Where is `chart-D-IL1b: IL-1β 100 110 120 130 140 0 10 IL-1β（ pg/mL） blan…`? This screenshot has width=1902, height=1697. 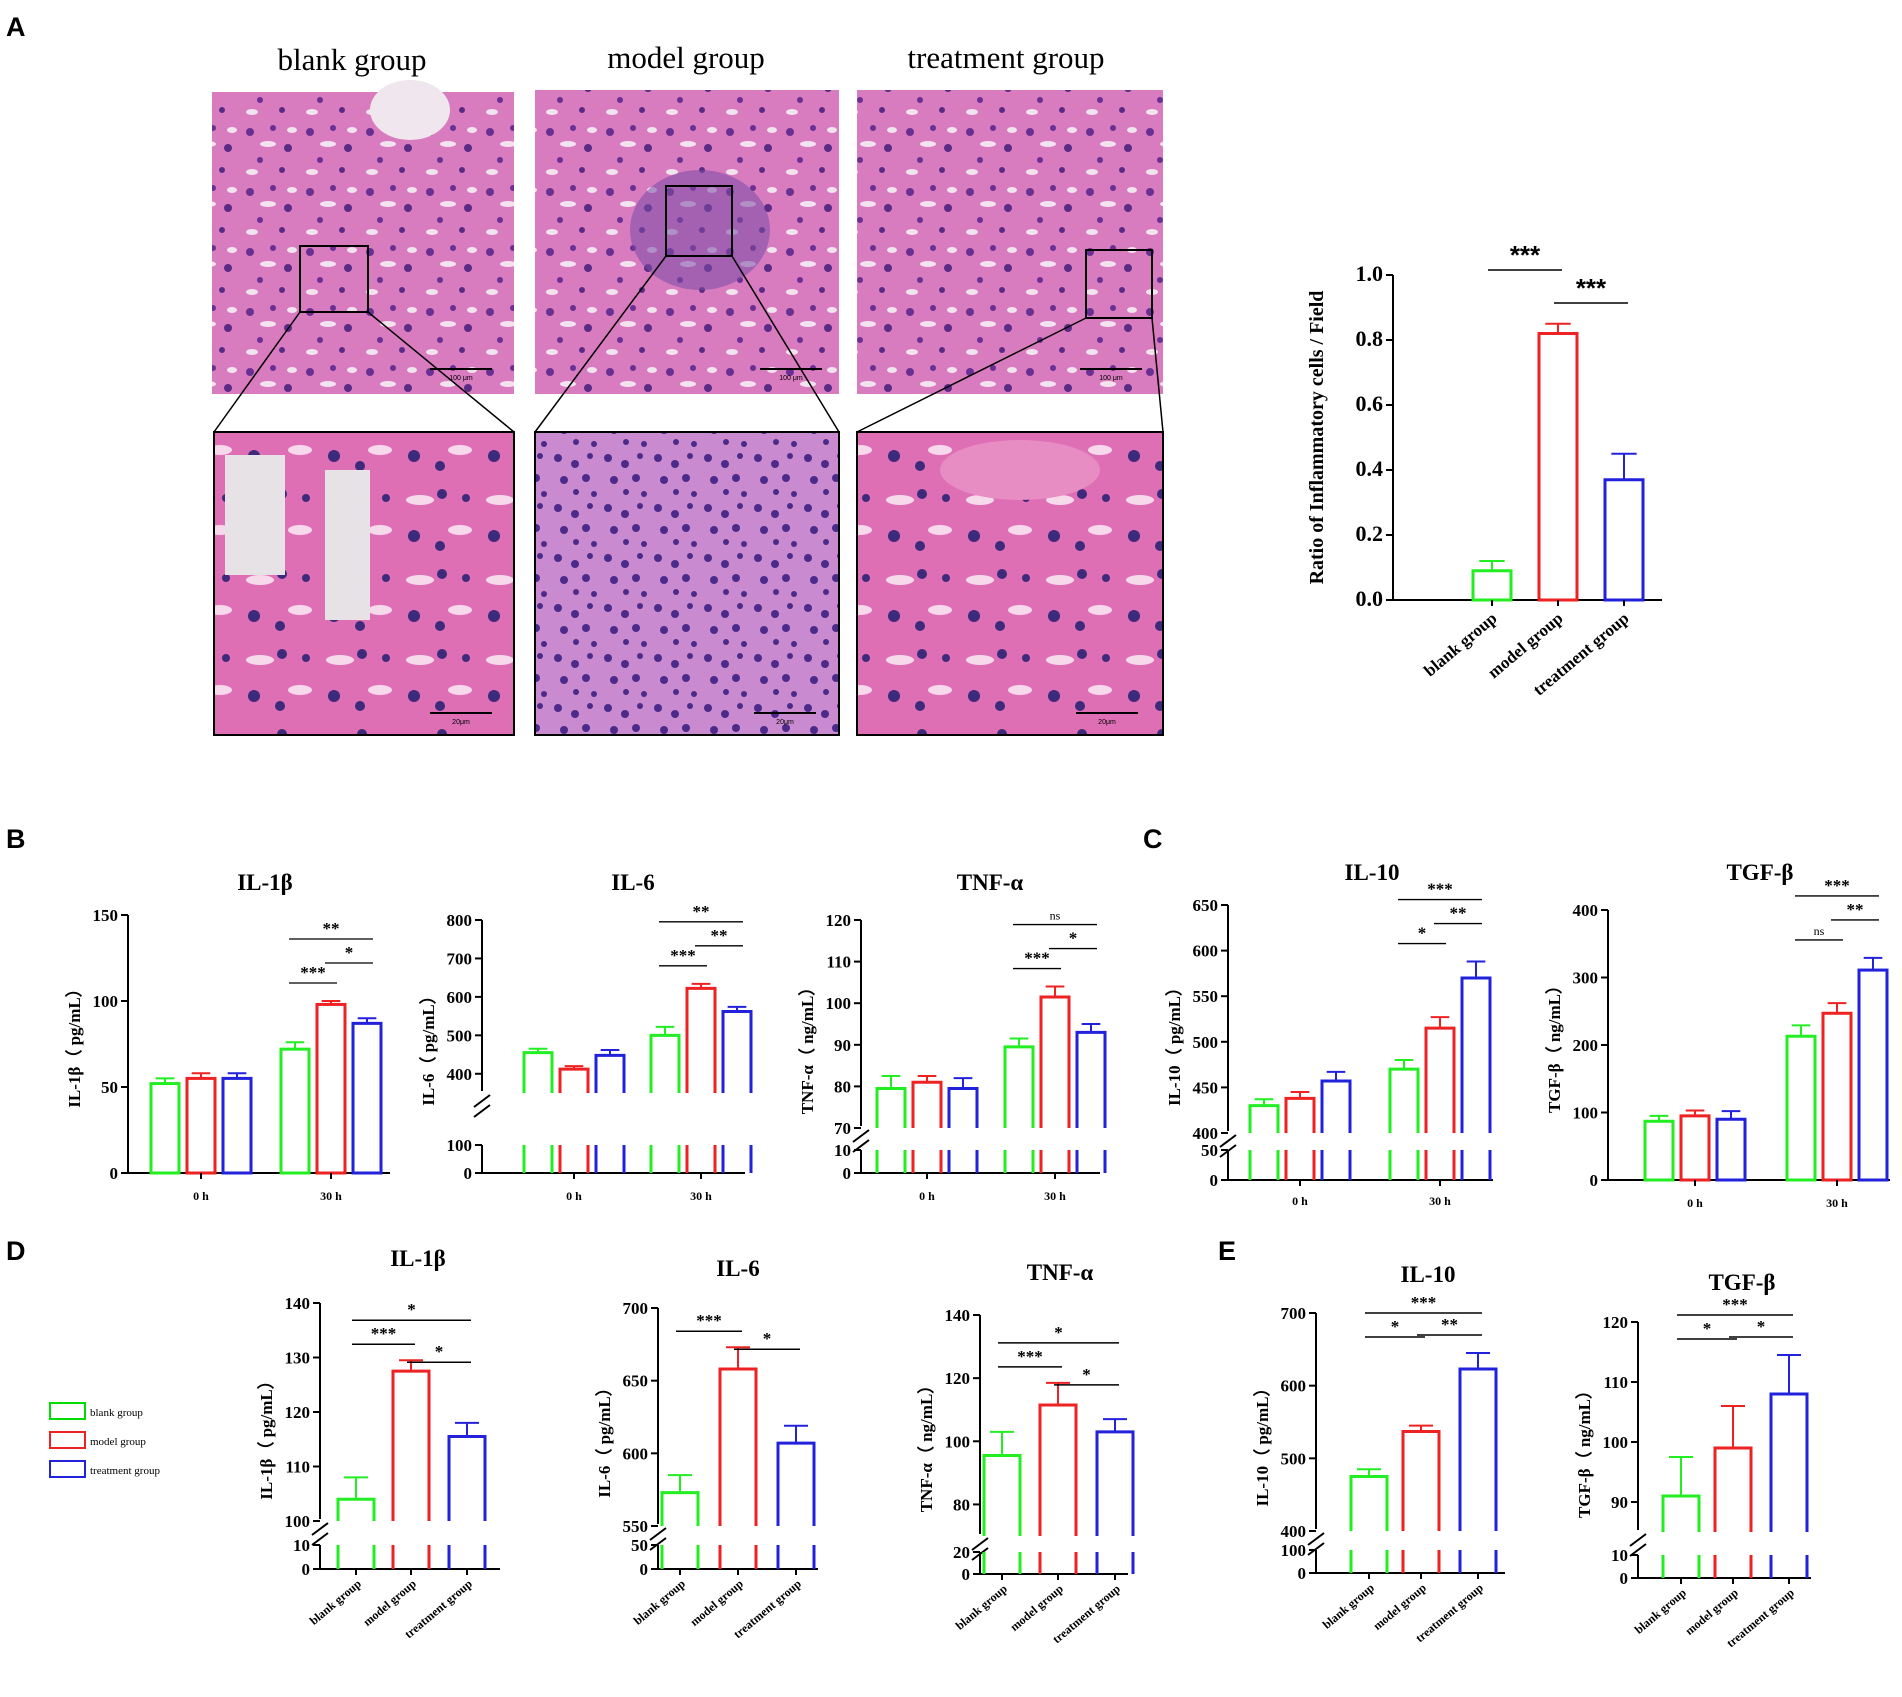 chart-D-IL1b: IL-1β 100 110 120 130 140 0 10 IL-1β（ pg/mL） blan… is located at coordinates (378, 1443).